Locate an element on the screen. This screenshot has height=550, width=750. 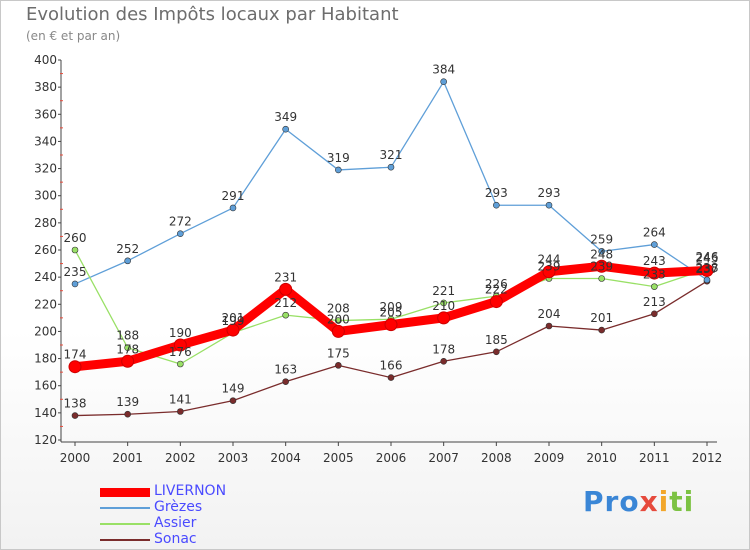
x-tick-label: 2008 is located at coordinates (496, 458).